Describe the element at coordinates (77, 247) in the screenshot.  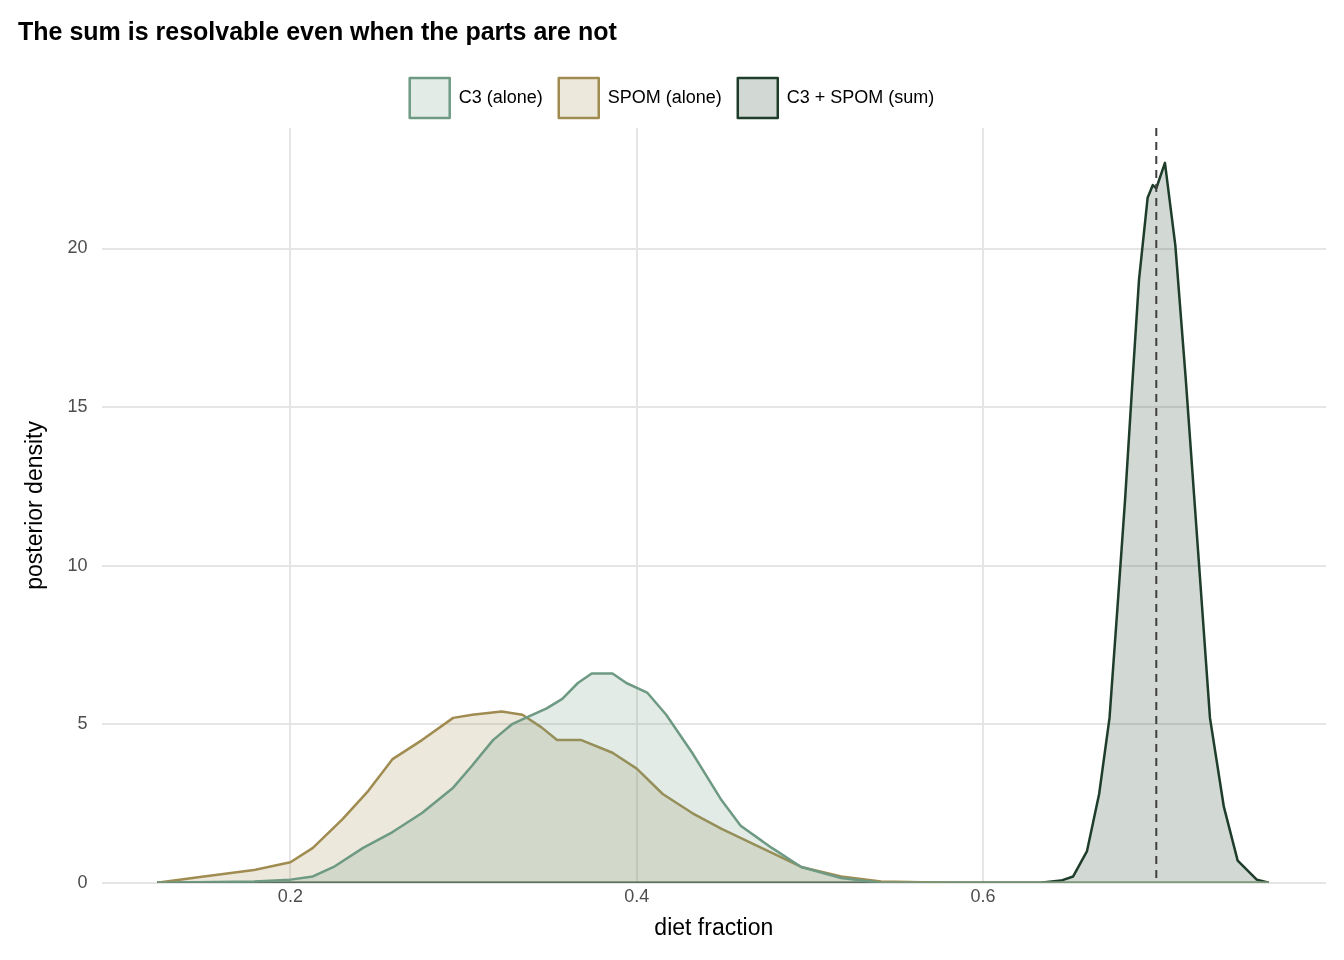
I see `y-tick-label: 20` at that location.